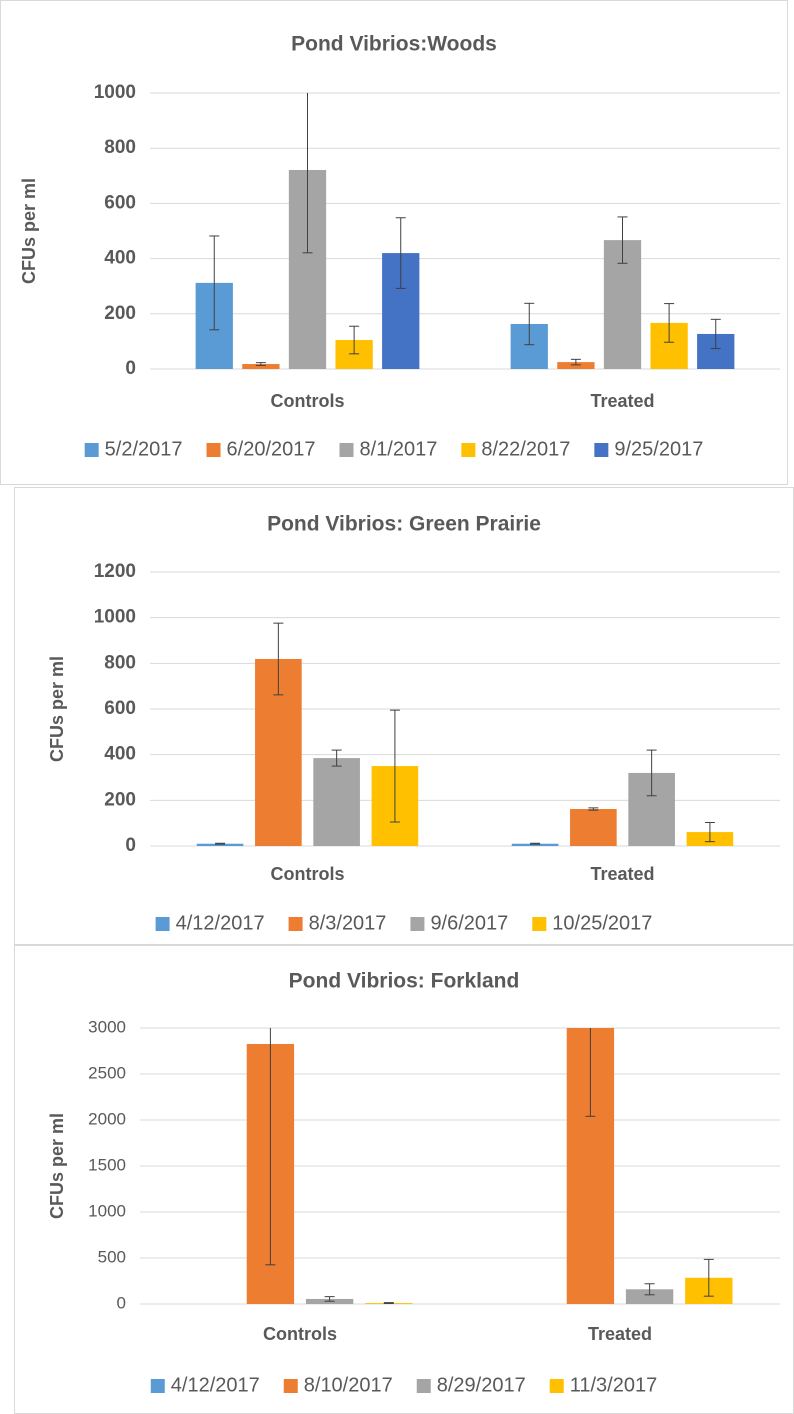  Describe the element at coordinates (614, 1385) in the screenshot. I see `legend-label: 11/3/2017` at that location.